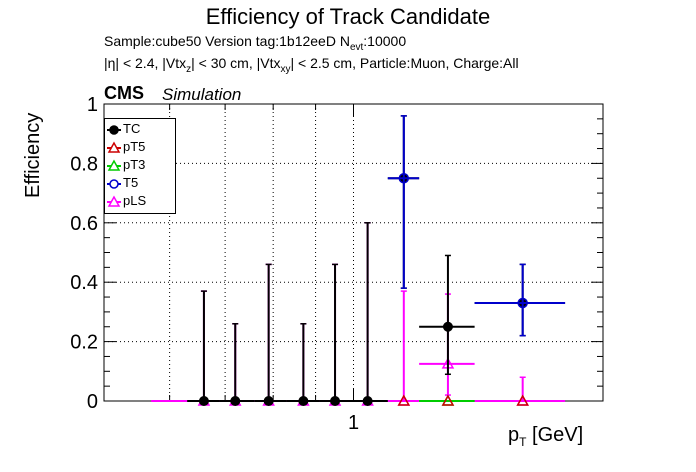  I want to click on y-tick-label: 0.2, so click(84, 343).